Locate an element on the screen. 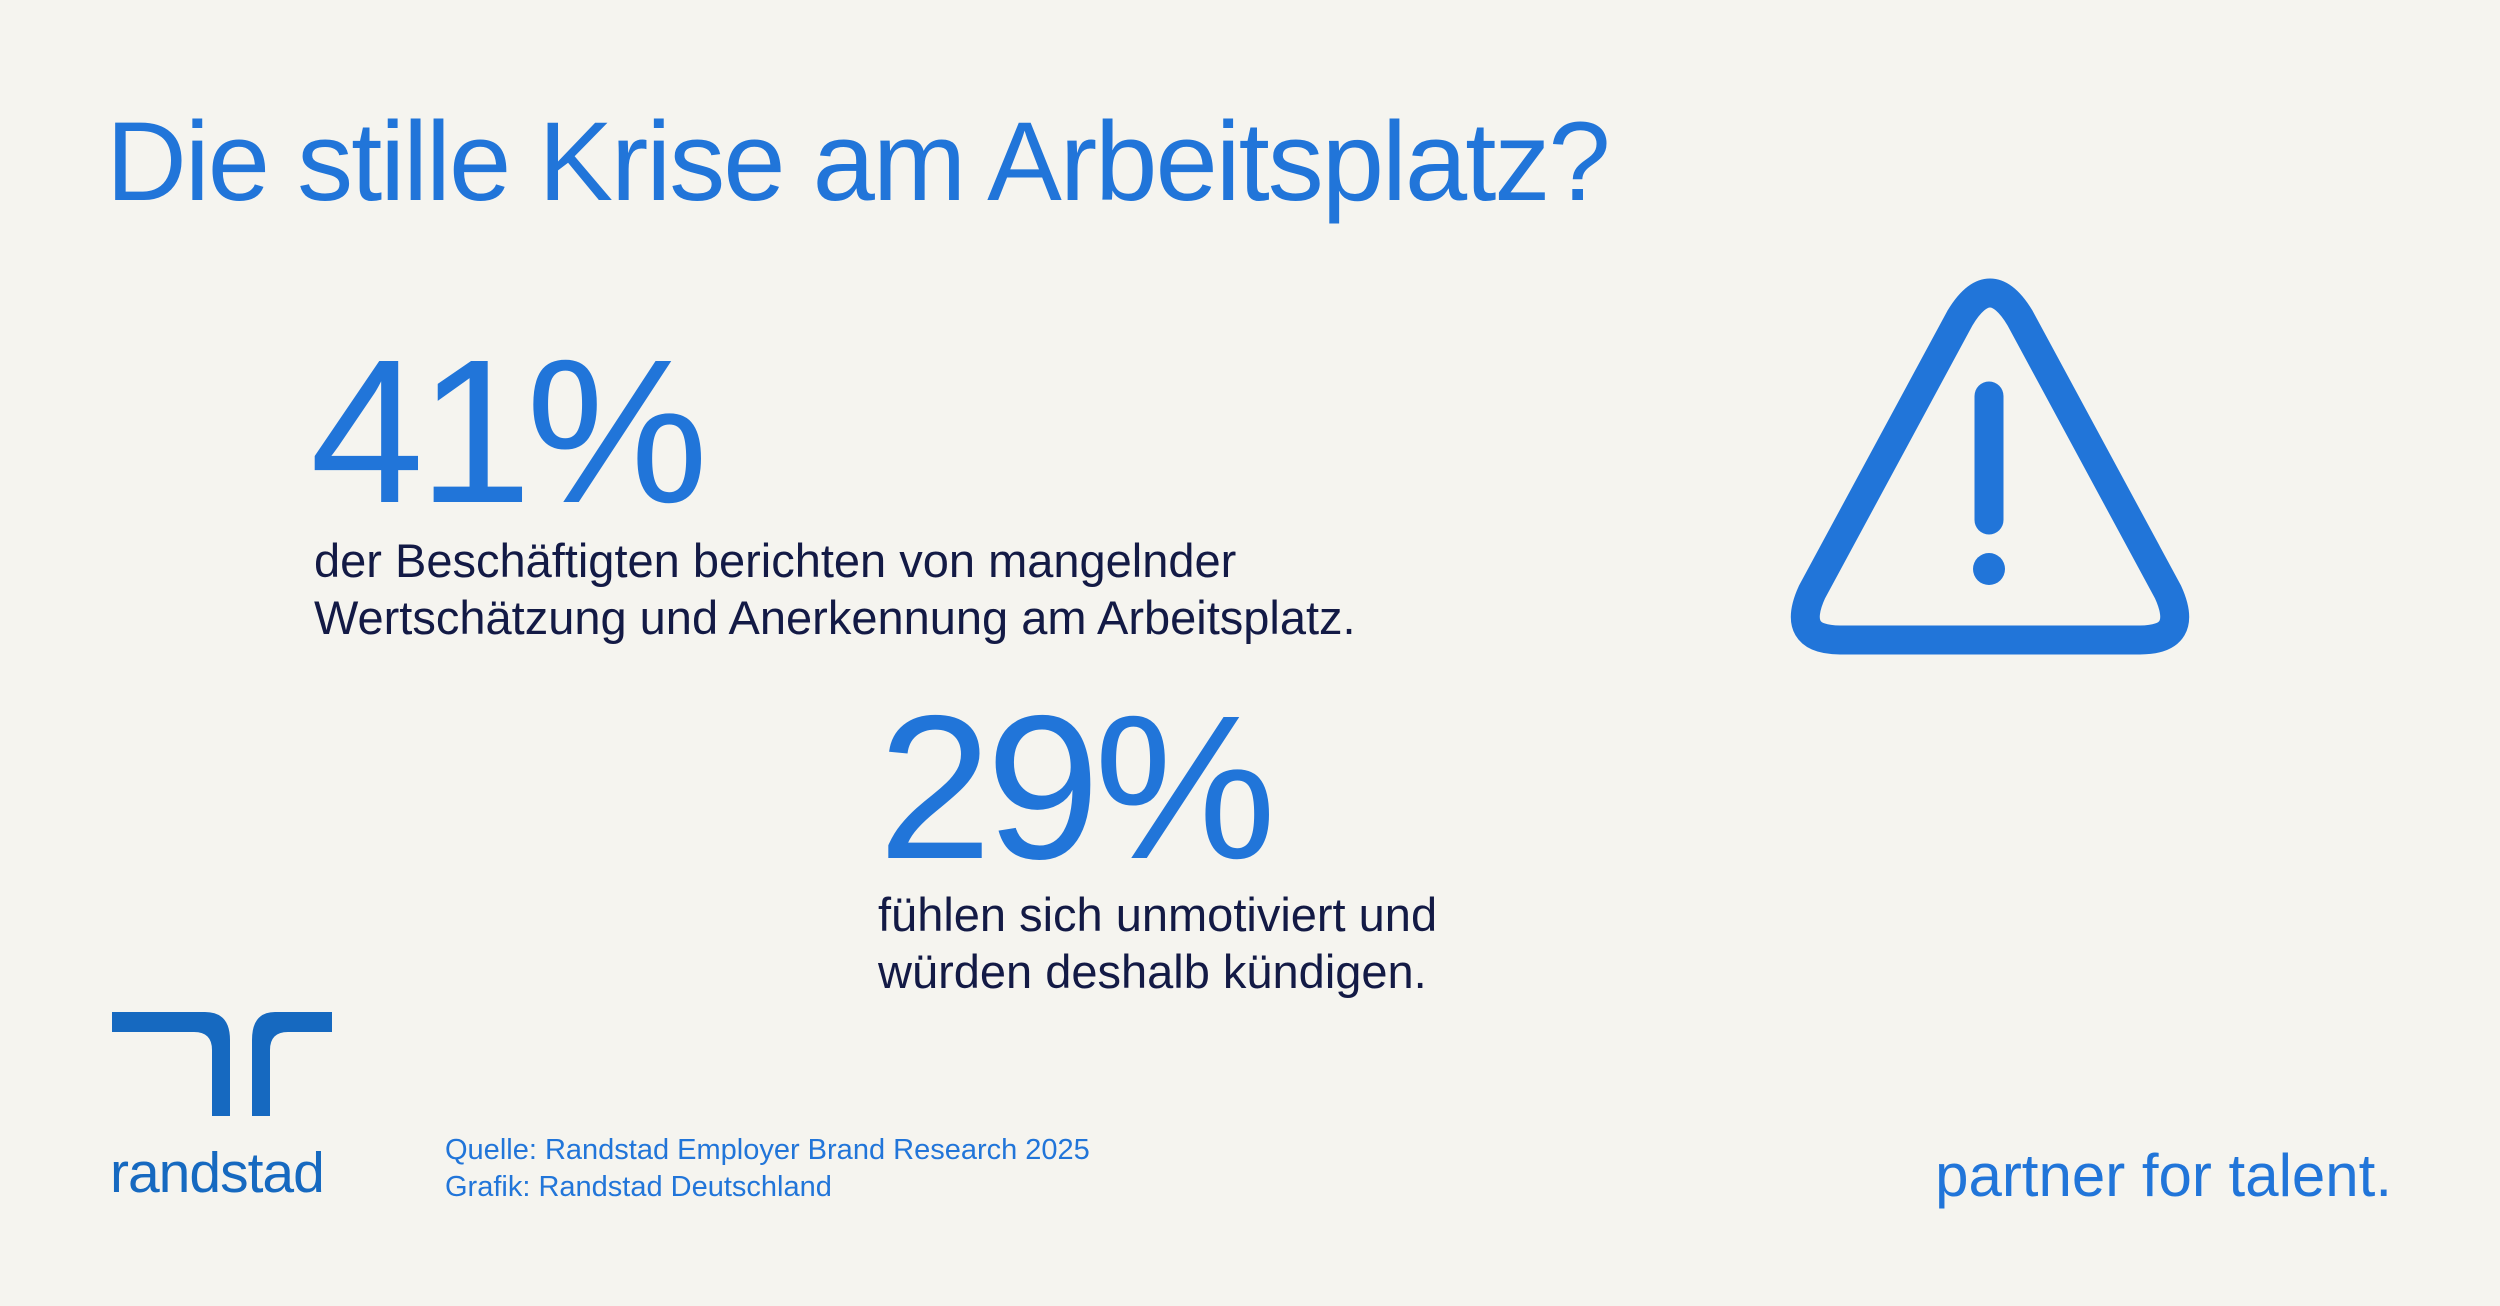 The image size is (2500, 1306). logo-text: randstad is located at coordinates (217, 1173).